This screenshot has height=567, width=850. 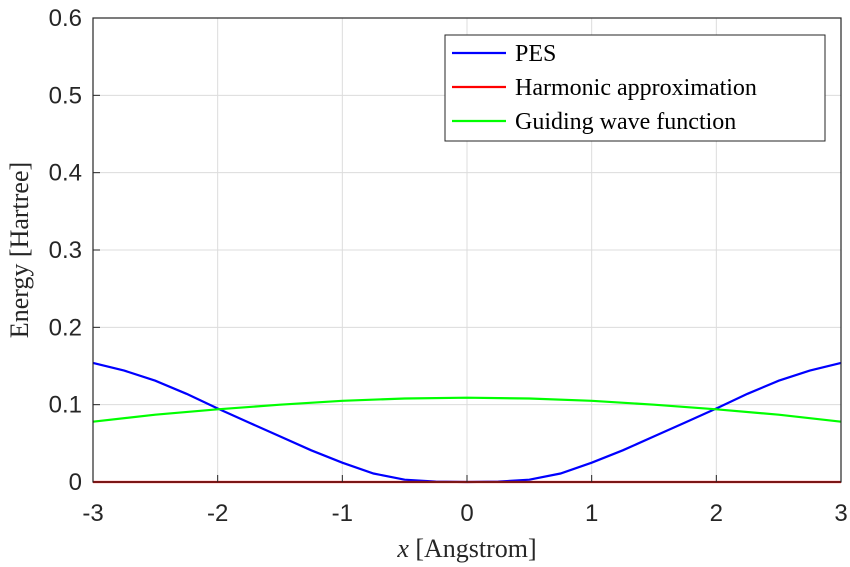 What do you see at coordinates (65, 405) in the screenshot?
I see `y-tick-label: 0.1` at bounding box center [65, 405].